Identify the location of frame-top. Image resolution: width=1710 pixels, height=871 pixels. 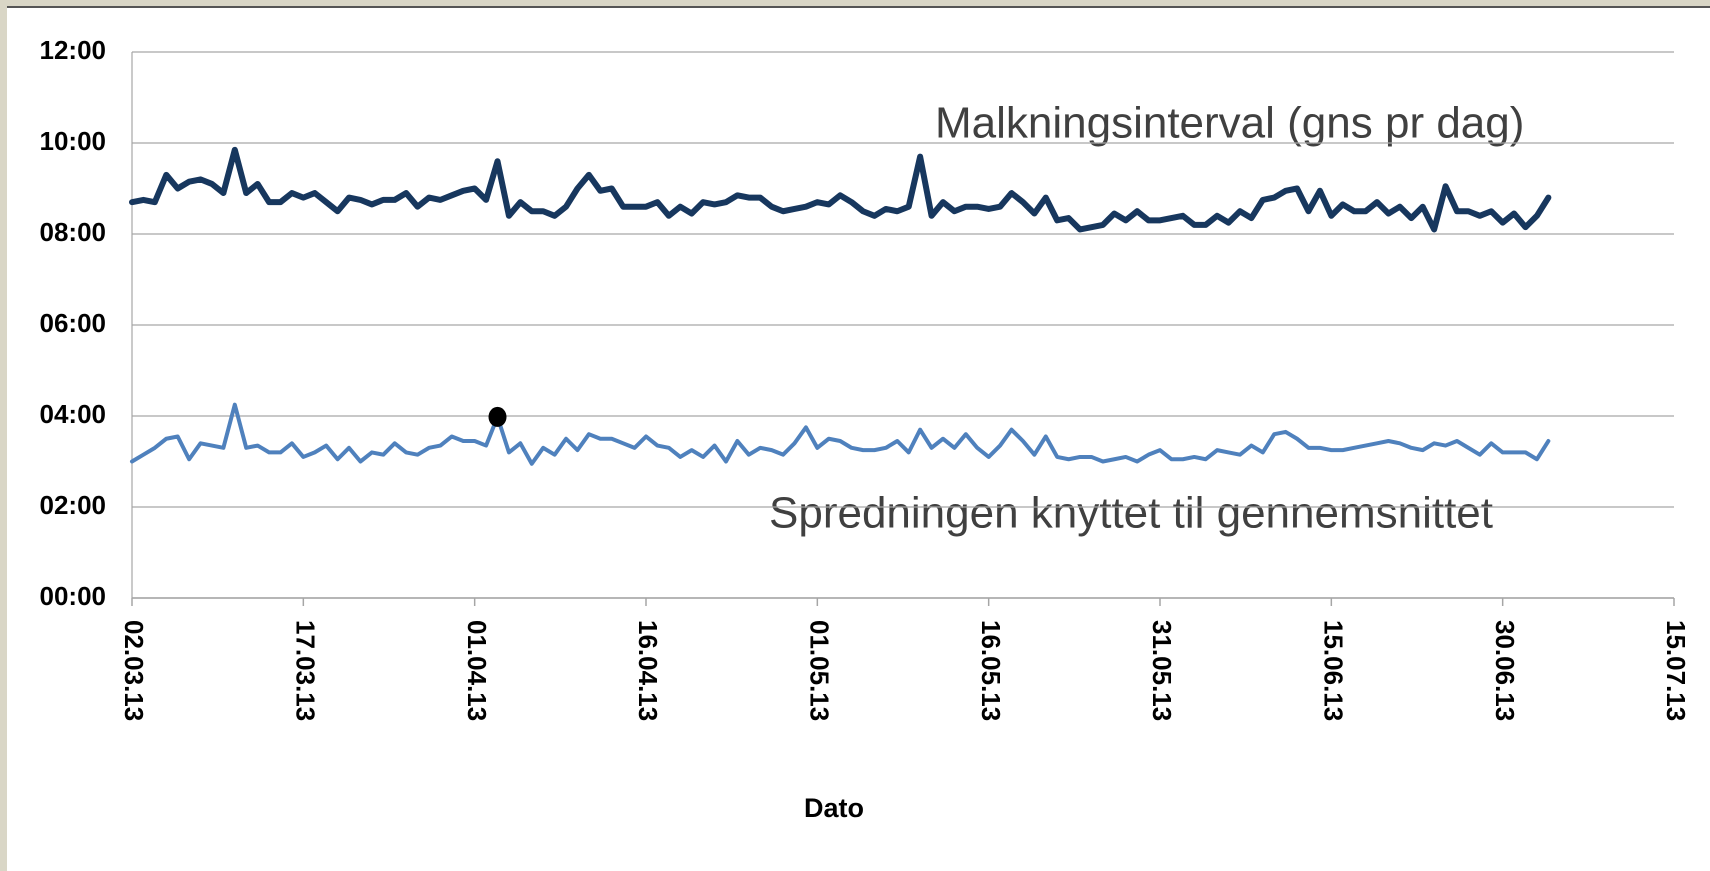
(855, 3).